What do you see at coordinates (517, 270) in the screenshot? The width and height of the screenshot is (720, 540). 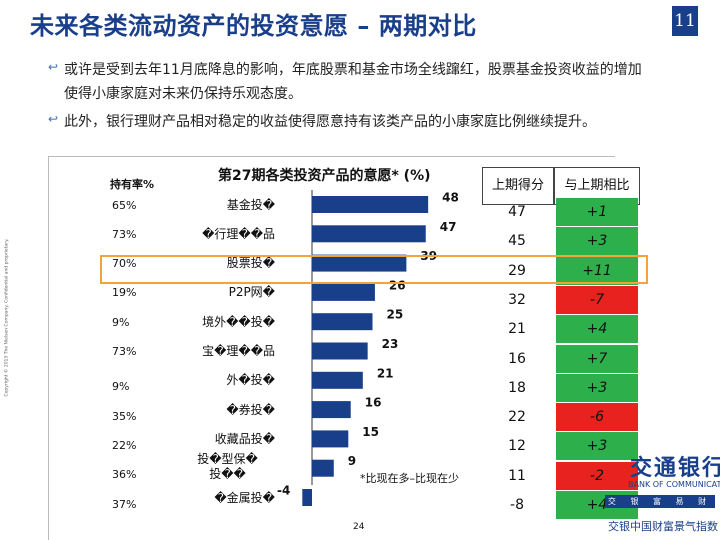 I see `last-score-value: 29` at bounding box center [517, 270].